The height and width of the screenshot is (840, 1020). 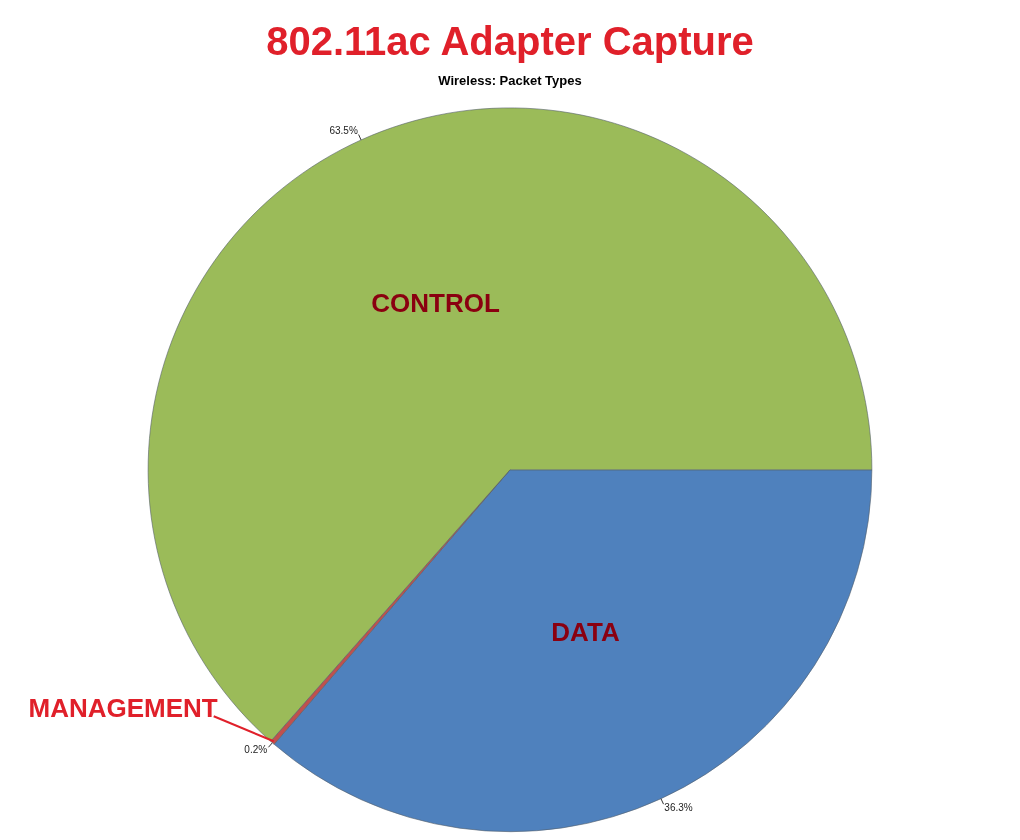 What do you see at coordinates (343, 130) in the screenshot?
I see `data-label: 63.5%` at bounding box center [343, 130].